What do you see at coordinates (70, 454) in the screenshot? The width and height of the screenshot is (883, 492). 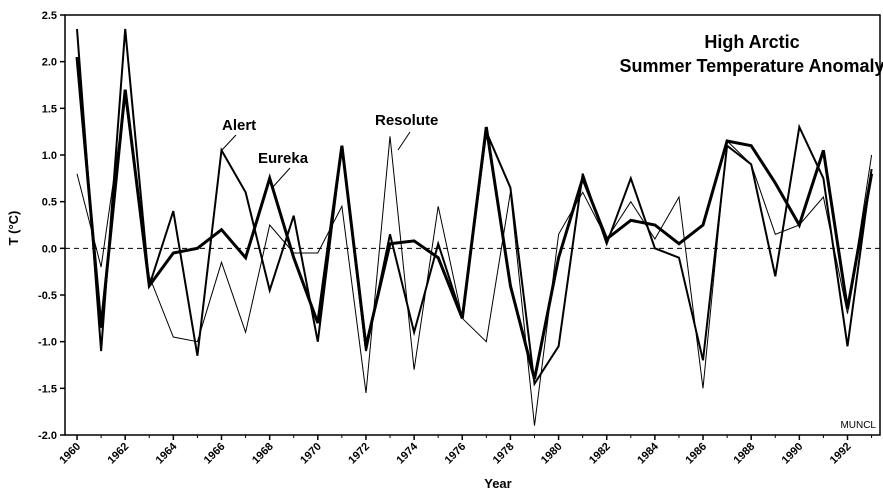 I see `x-tick-label: 1960` at bounding box center [70, 454].